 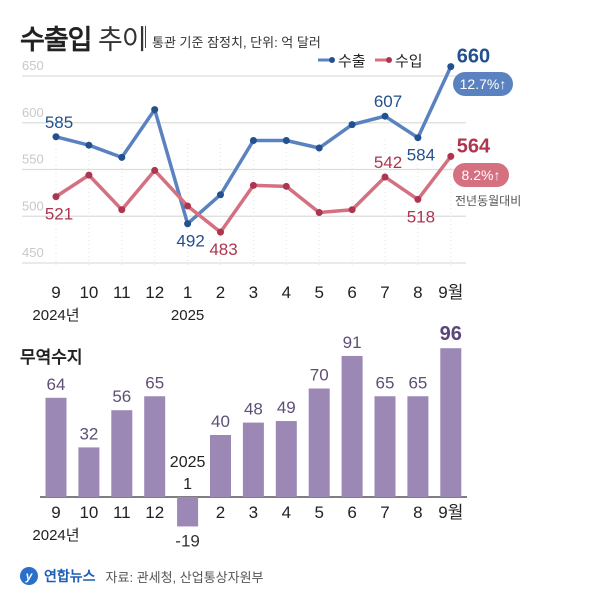 I want to click on x-tick-label: 3, so click(x=253, y=292).